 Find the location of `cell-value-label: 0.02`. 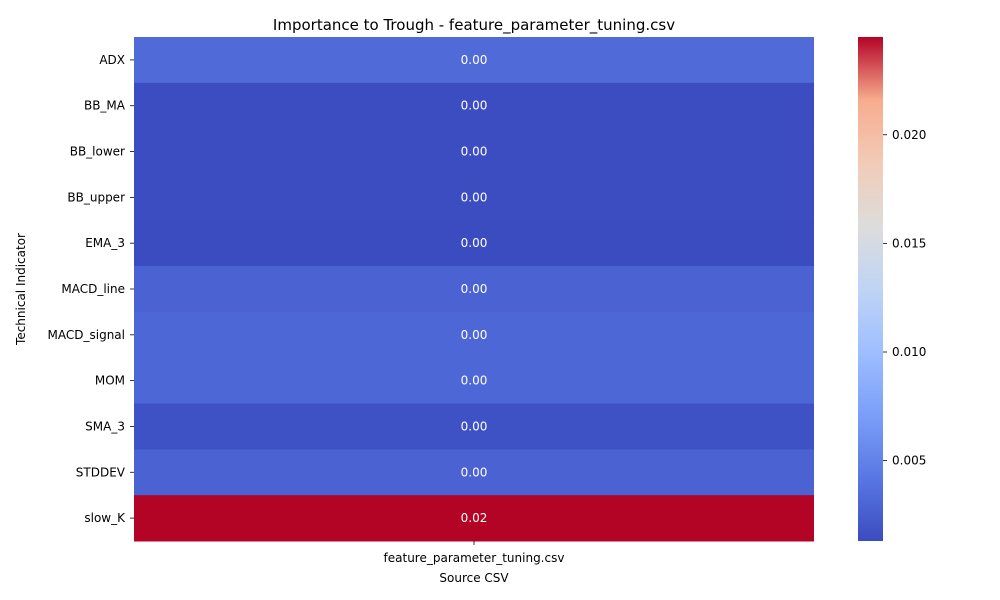

cell-value-label: 0.02 is located at coordinates (474, 518).